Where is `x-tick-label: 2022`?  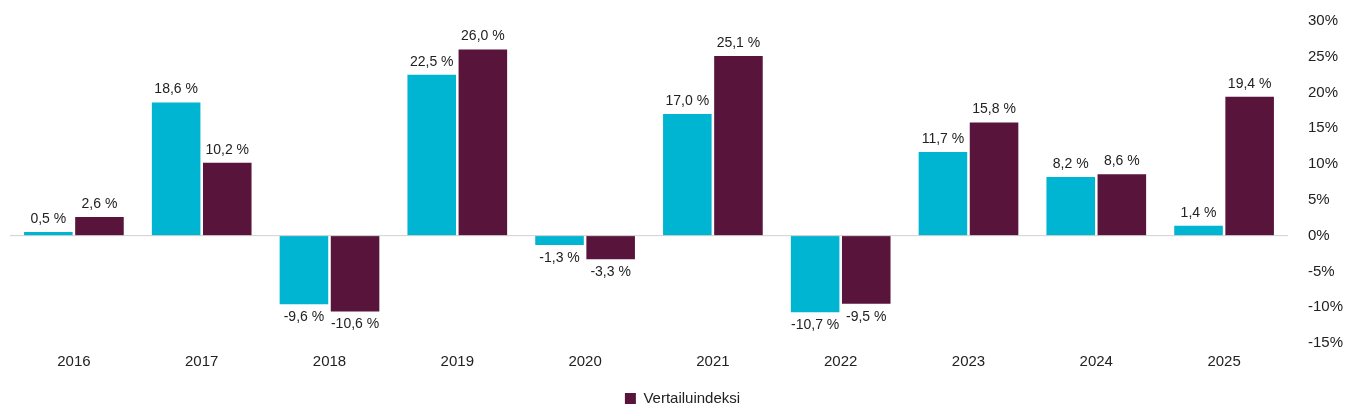
x-tick-label: 2022 is located at coordinates (841, 361).